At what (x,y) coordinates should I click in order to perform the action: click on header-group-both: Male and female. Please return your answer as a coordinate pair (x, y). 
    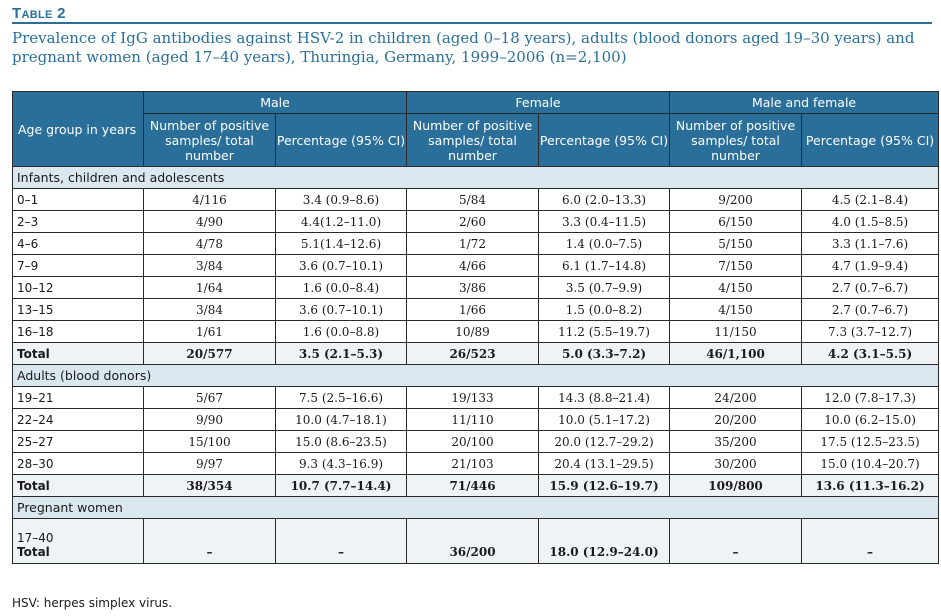
    Looking at the image, I should click on (804, 102).